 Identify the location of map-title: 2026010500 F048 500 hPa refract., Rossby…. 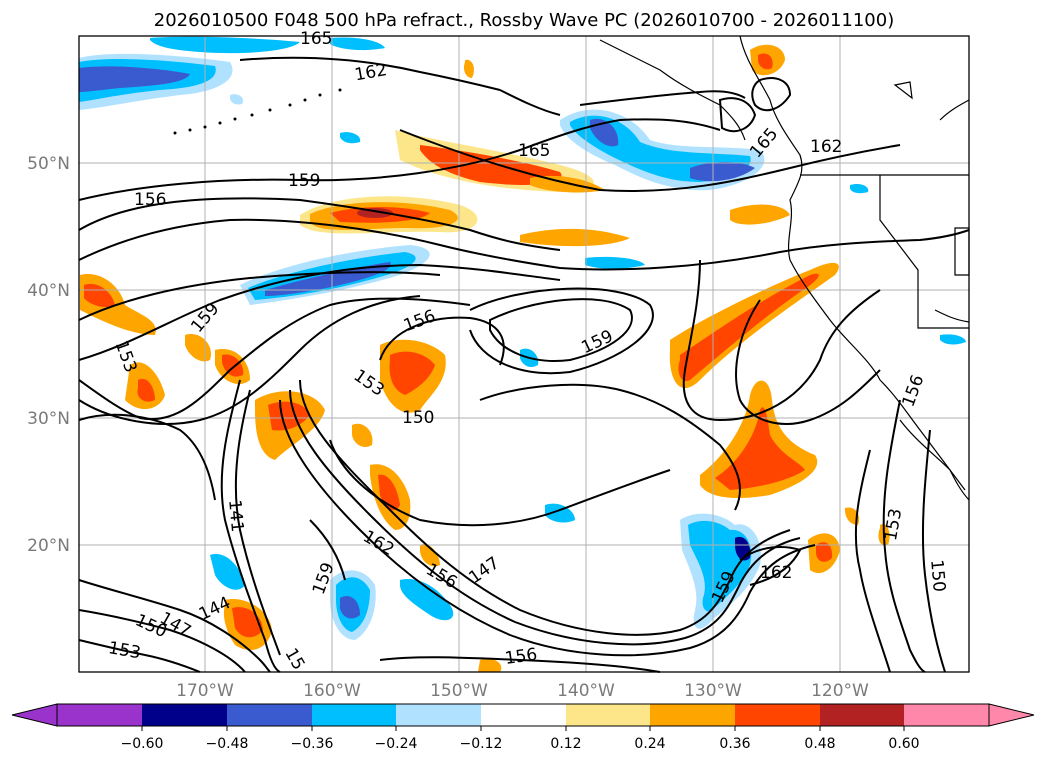
(524, 20).